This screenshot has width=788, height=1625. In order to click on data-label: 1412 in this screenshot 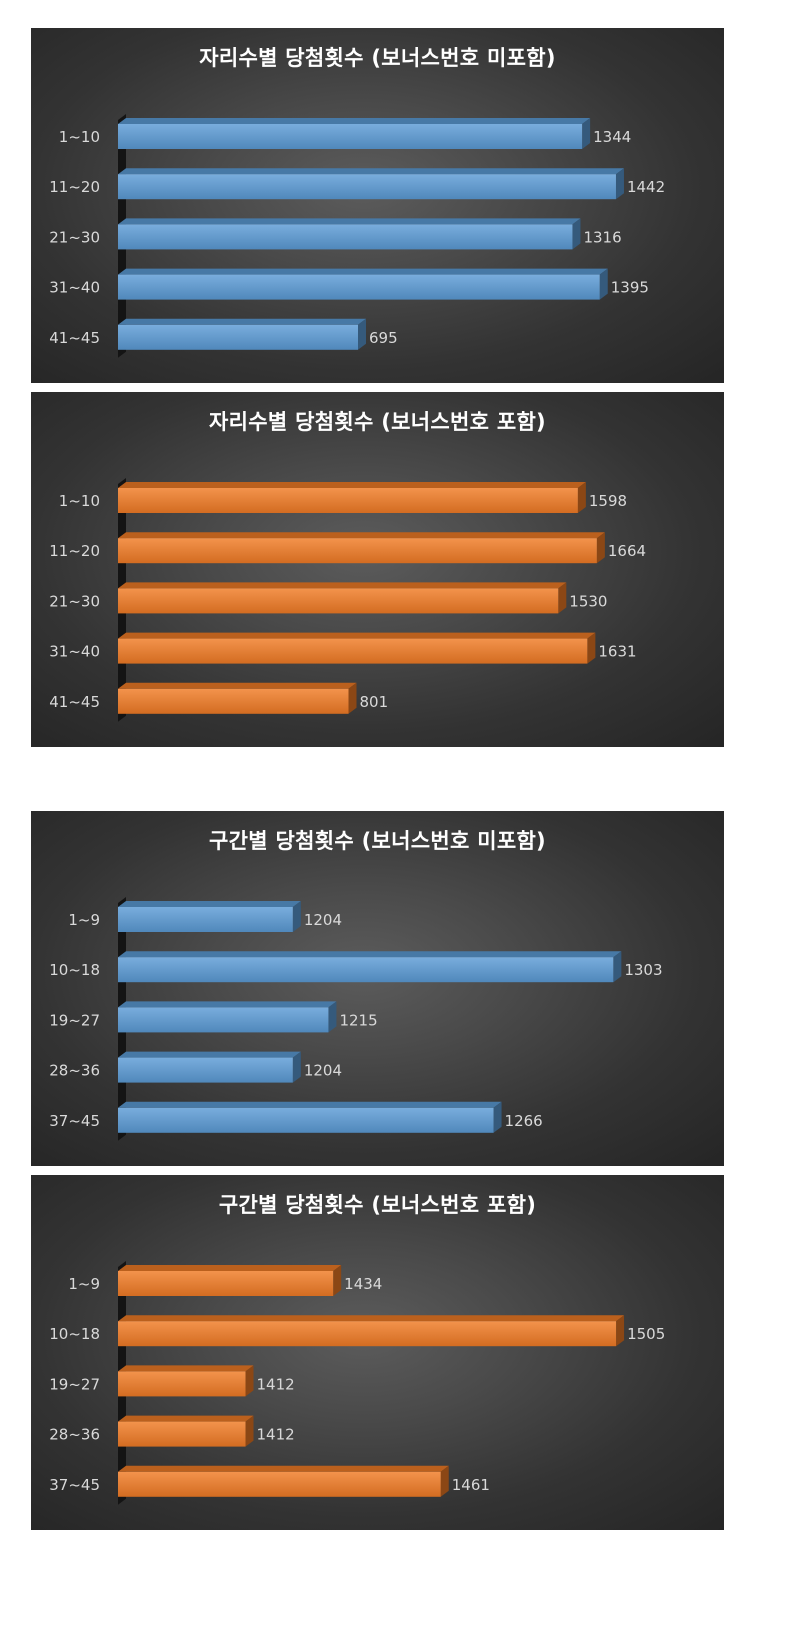, I will do `click(276, 1384)`.